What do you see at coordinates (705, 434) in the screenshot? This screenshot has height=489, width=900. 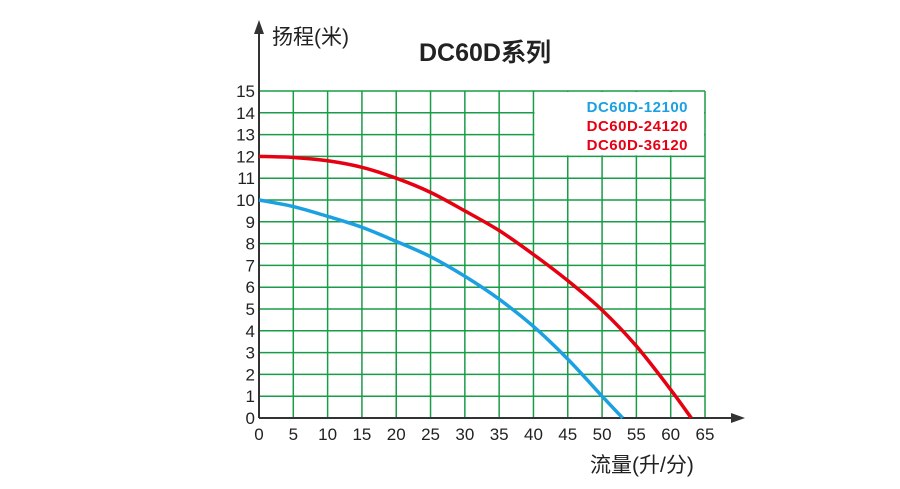 I see `x-tick-label: 65` at bounding box center [705, 434].